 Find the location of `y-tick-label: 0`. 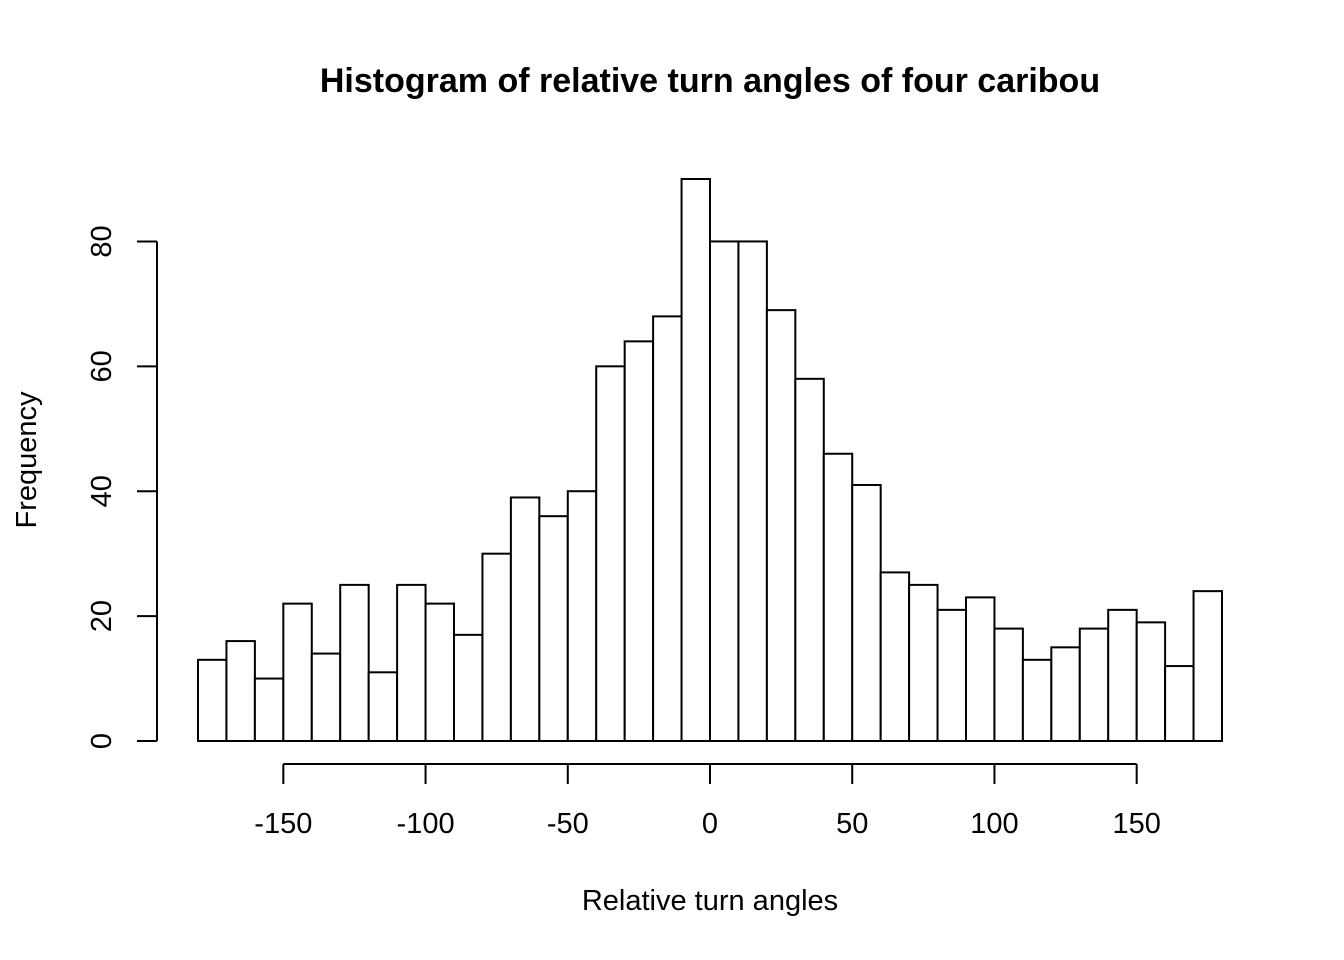

y-tick-label: 0 is located at coordinates (102, 741).